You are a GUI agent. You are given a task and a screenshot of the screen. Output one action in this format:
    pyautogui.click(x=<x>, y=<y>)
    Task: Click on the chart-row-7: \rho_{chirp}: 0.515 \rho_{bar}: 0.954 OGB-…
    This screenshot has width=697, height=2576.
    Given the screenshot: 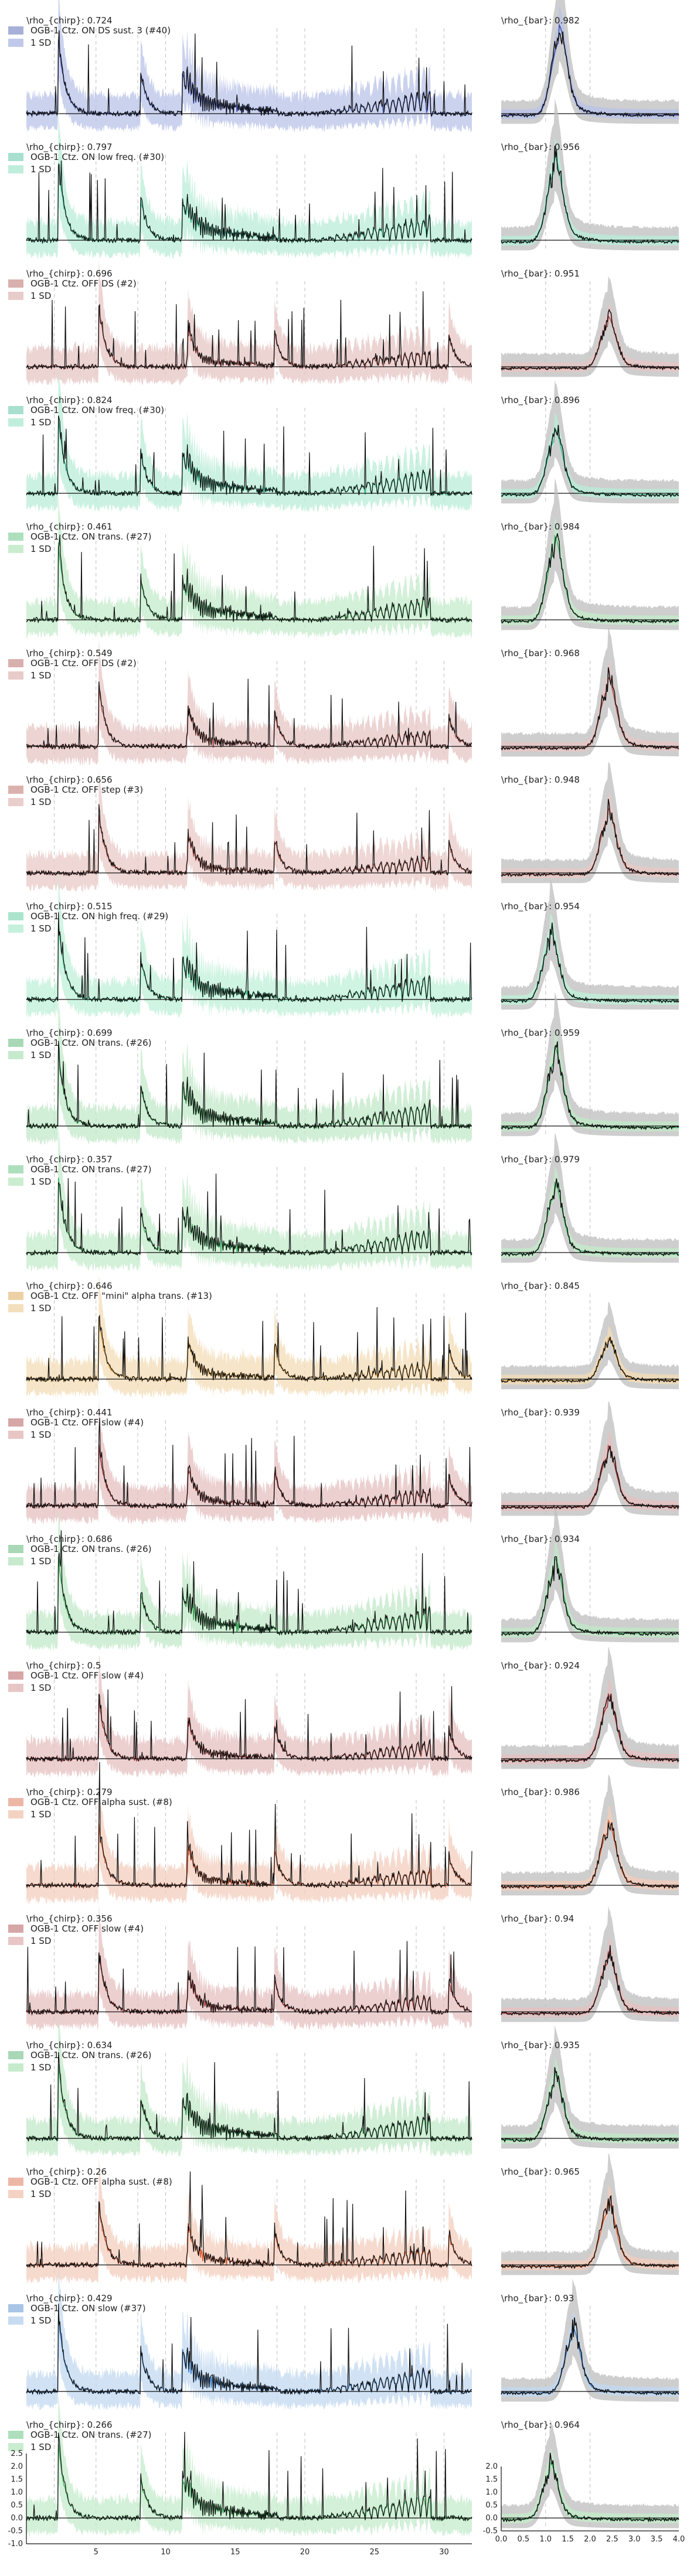 What is the action you would take?
    pyautogui.click(x=343, y=944)
    